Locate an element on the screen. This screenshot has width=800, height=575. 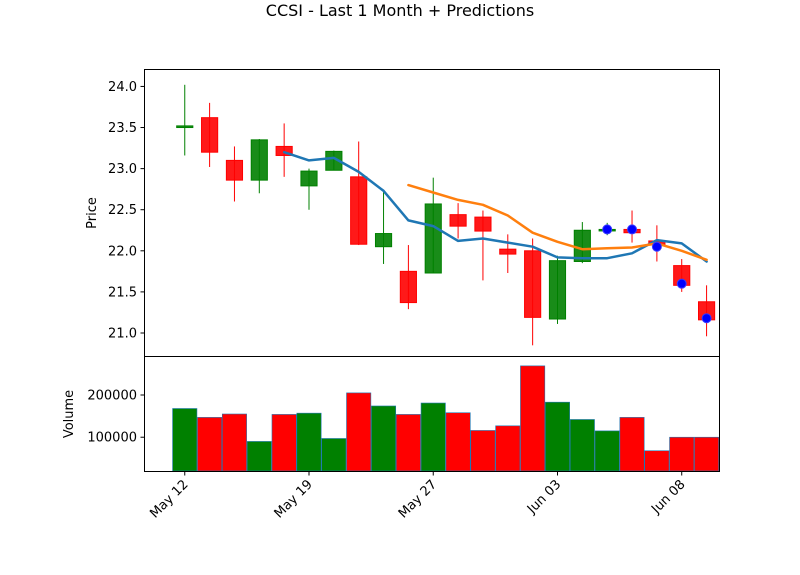
x-tick-label: May 19 is located at coordinates (294, 499).